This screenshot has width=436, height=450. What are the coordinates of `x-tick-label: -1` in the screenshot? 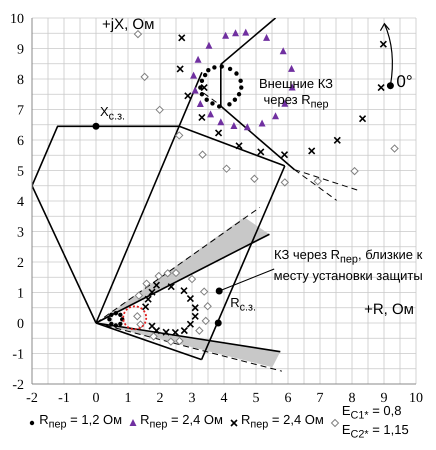 It's located at (64, 398).